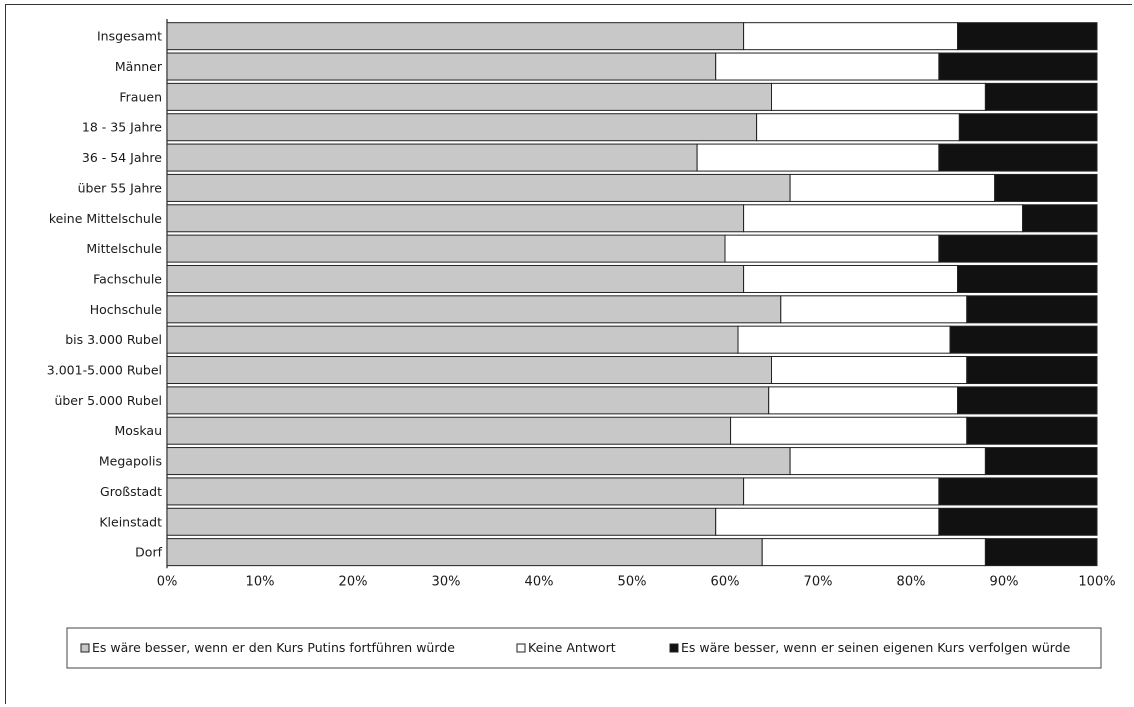 This screenshot has width=1134, height=707. I want to click on category-label: über 55 Jahre, so click(120, 187).